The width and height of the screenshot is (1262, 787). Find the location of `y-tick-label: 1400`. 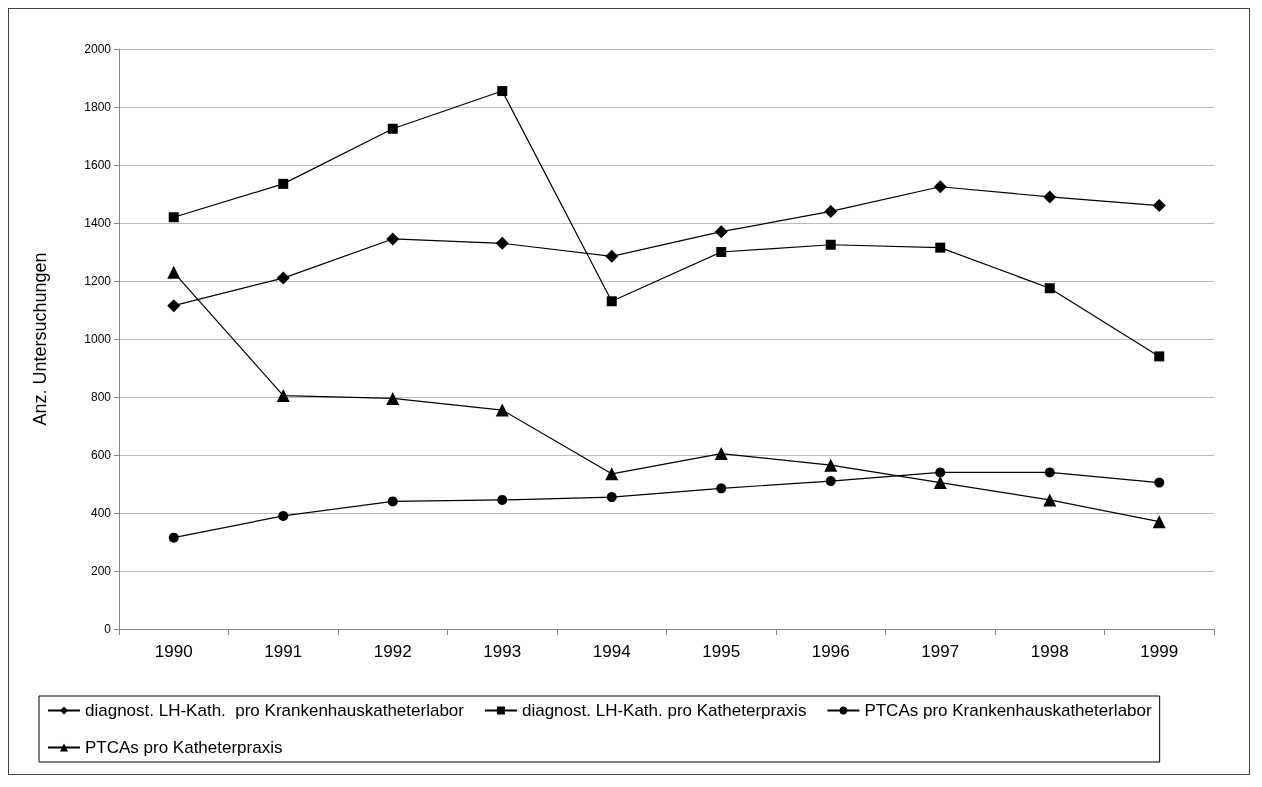

y-tick-label: 1400 is located at coordinates (98, 223).